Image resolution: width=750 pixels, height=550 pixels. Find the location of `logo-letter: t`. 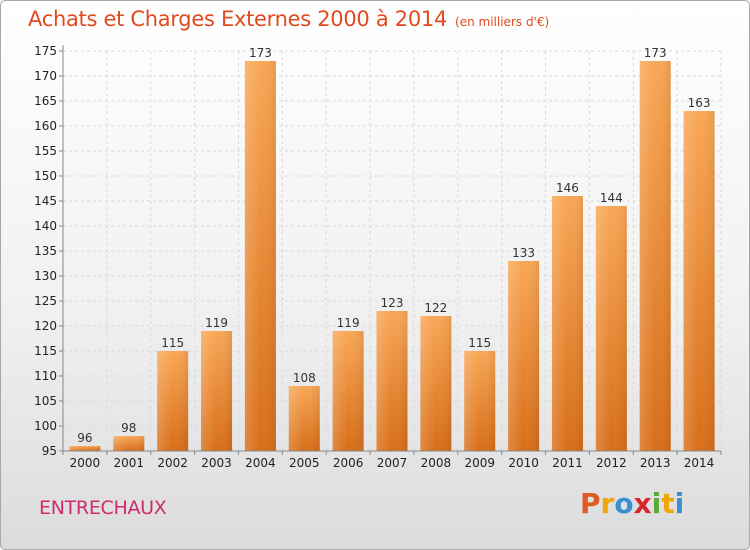

logo-letter: t is located at coordinates (668, 503).